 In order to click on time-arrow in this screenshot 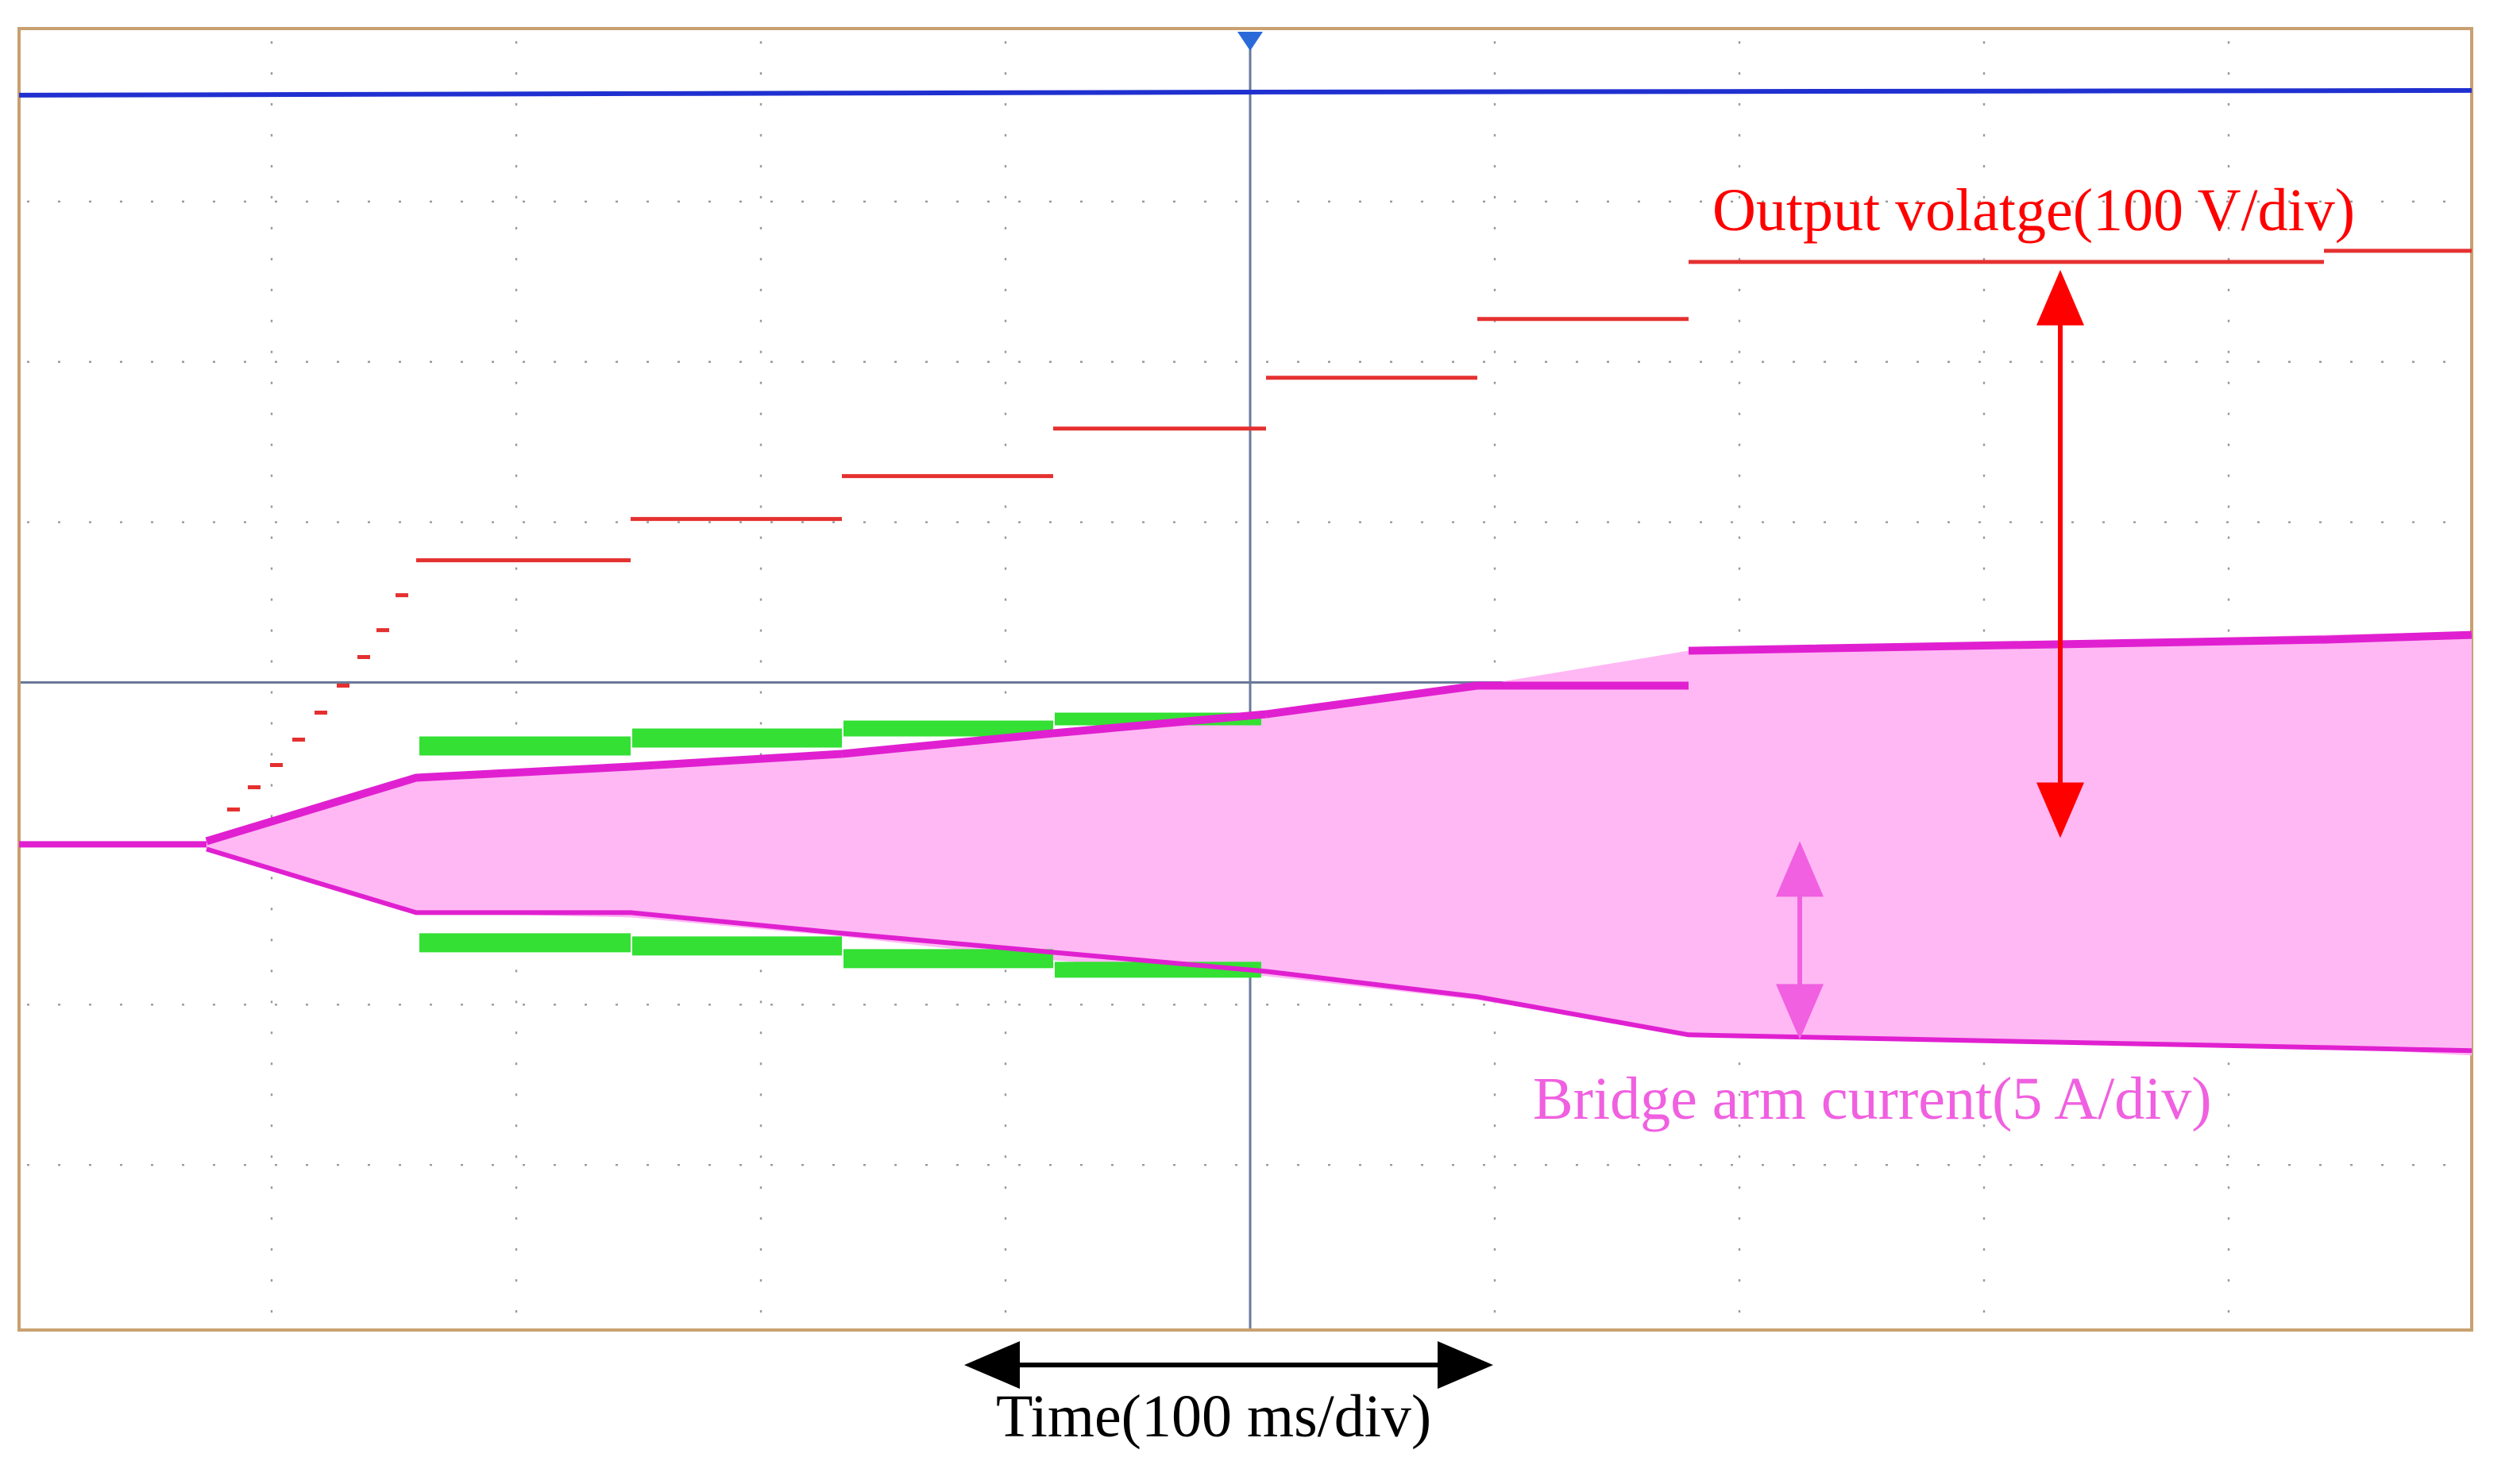, I will do `click(1228, 1366)`.